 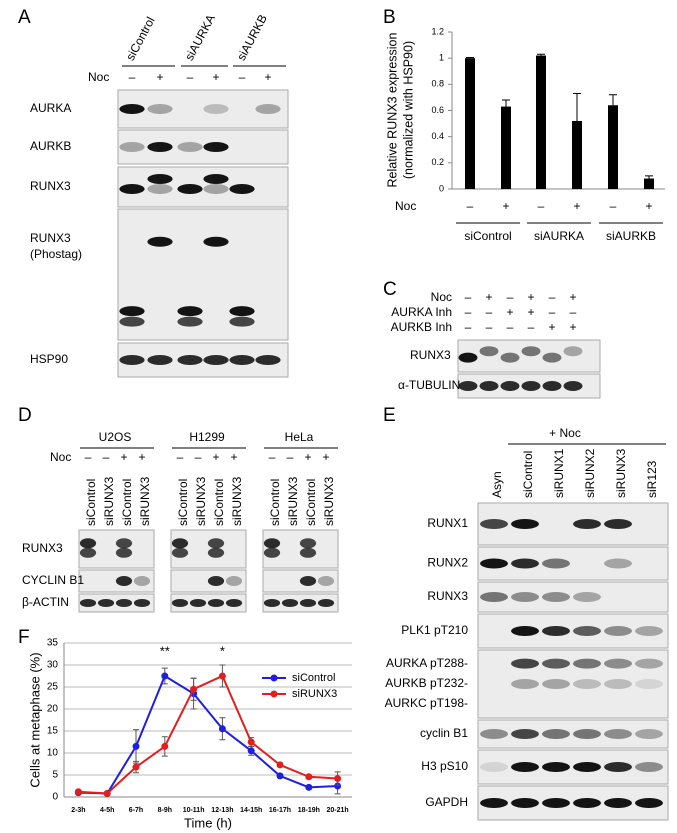 I want to click on group-label: HeLa, so click(x=299, y=437).